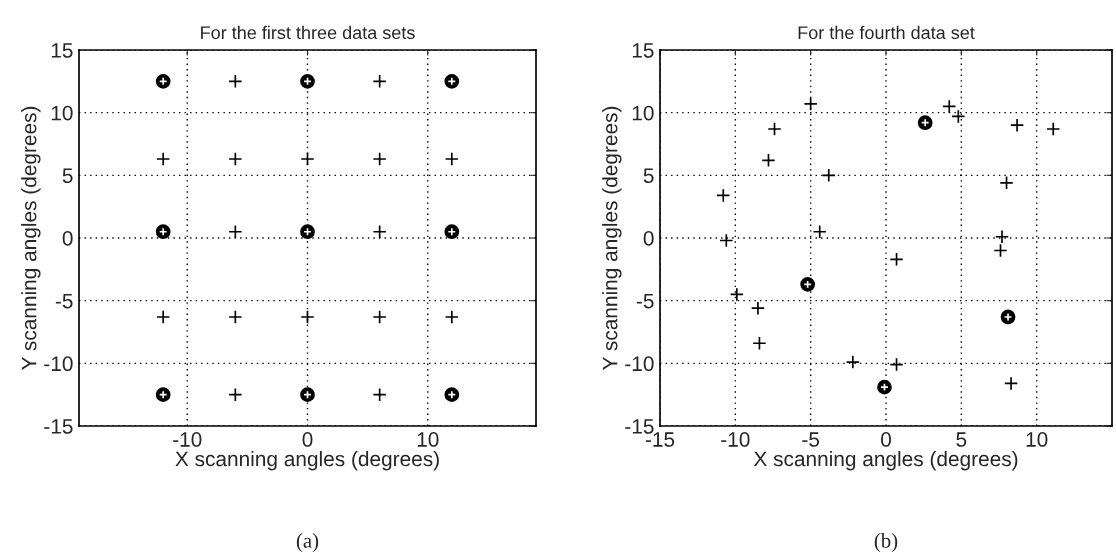  What do you see at coordinates (886, 543) in the screenshot?
I see `text: (b)` at bounding box center [886, 543].